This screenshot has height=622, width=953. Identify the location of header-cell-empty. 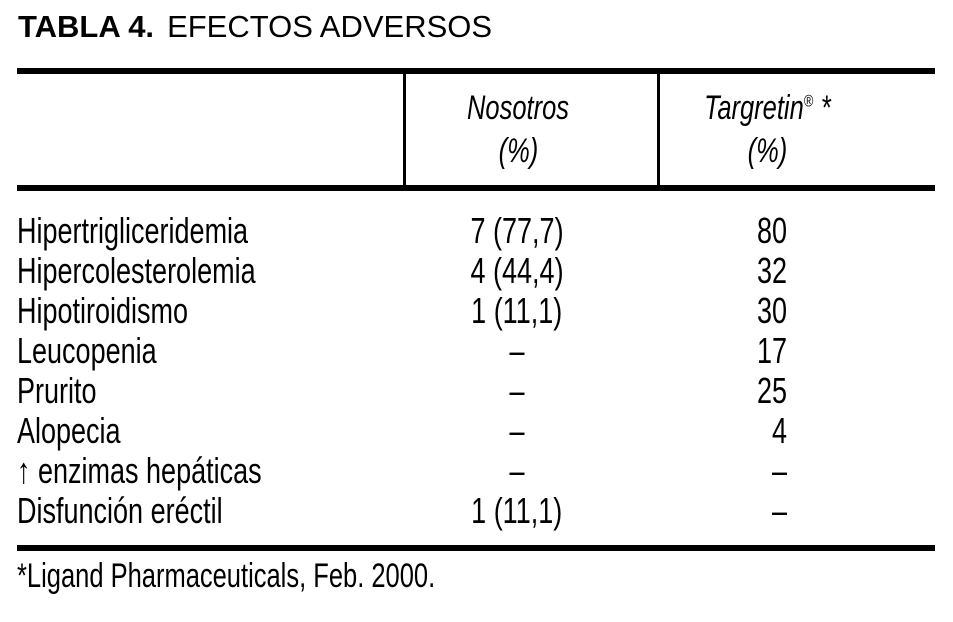
(210, 129).